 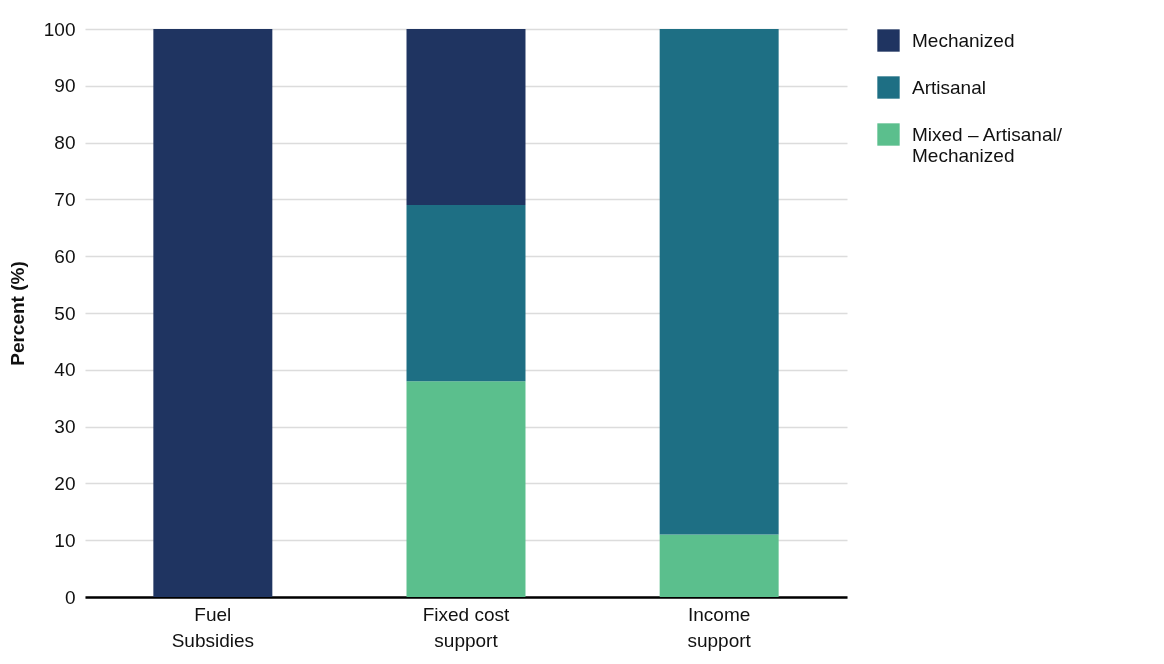 I want to click on y-tick-label: 100, so click(x=59, y=29).